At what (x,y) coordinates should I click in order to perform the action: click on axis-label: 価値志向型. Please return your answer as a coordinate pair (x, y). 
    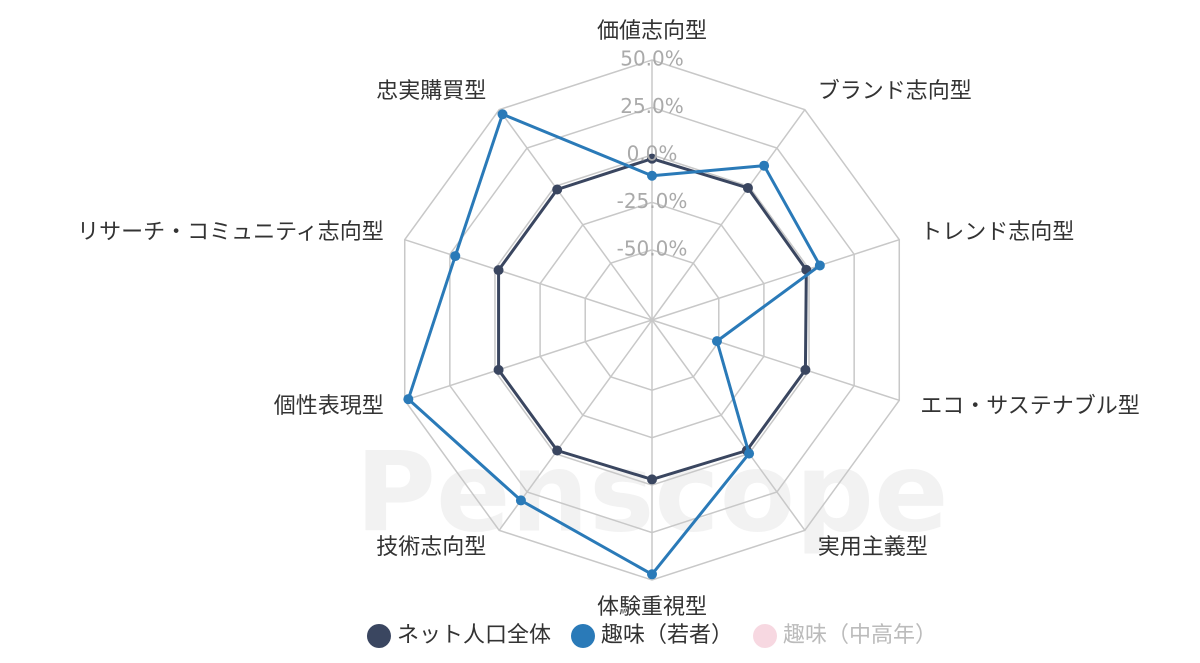
    Looking at the image, I should click on (652, 31).